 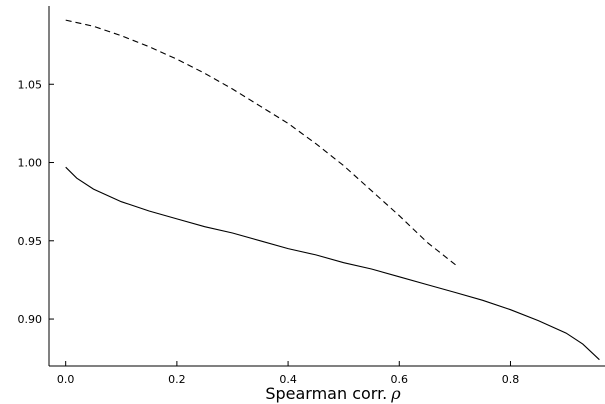 I want to click on x-axis-title: Spearman corr. ρ, so click(x=333, y=393).